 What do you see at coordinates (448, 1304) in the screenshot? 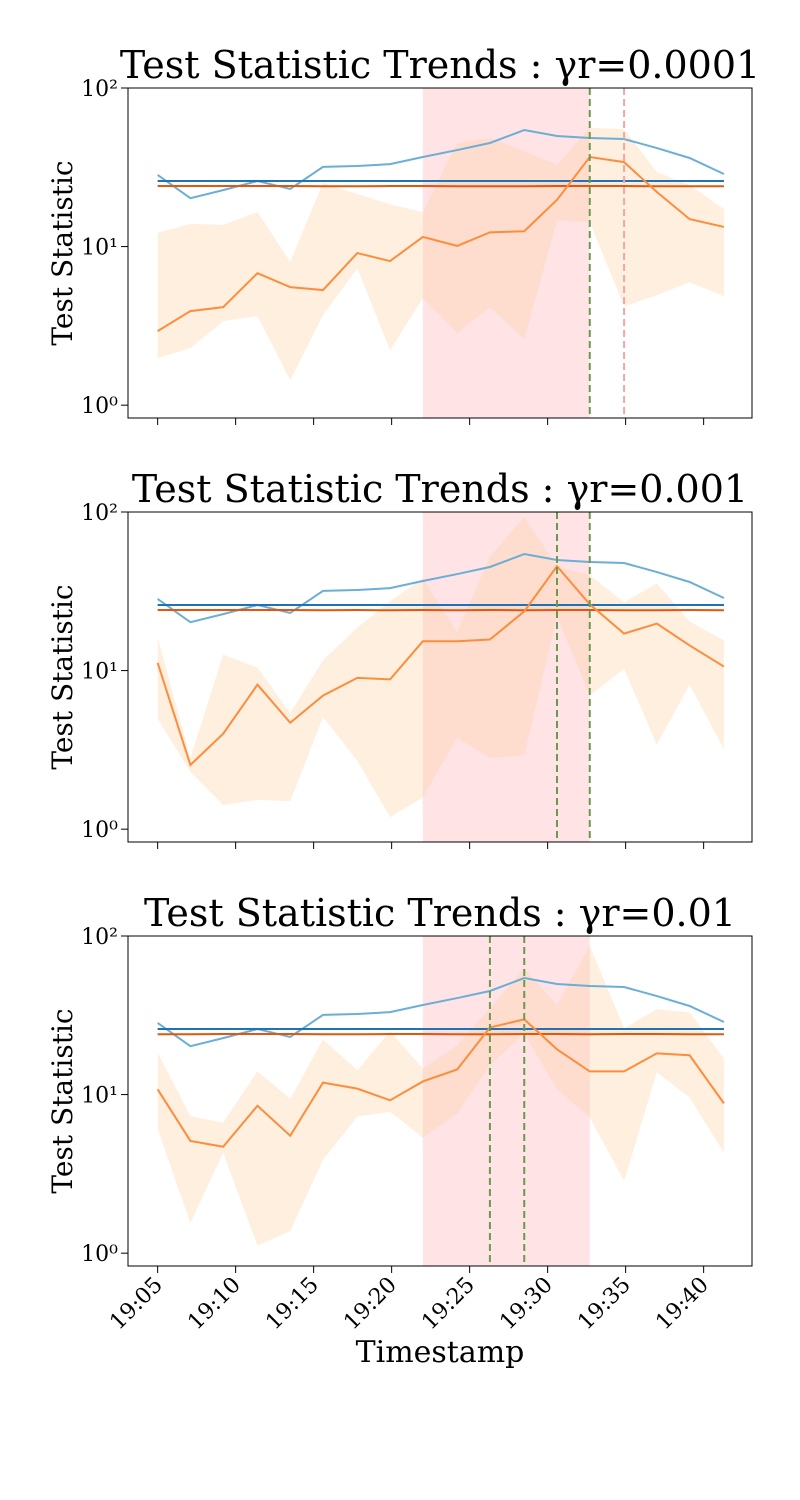
I see `x-tick-label: 19:25` at bounding box center [448, 1304].